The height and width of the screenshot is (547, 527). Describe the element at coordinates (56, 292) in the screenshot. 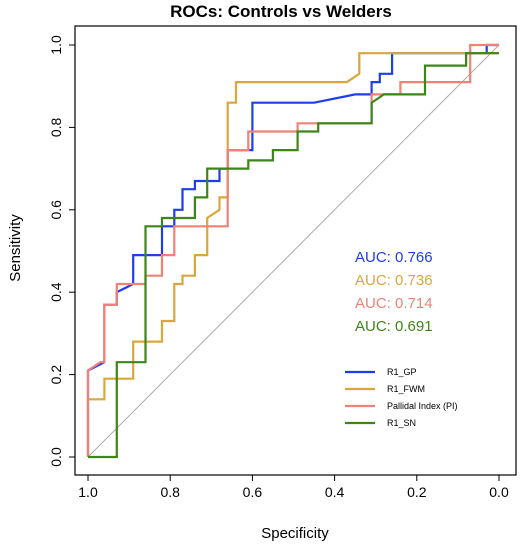

I see `y-tick-label: 0.4` at that location.